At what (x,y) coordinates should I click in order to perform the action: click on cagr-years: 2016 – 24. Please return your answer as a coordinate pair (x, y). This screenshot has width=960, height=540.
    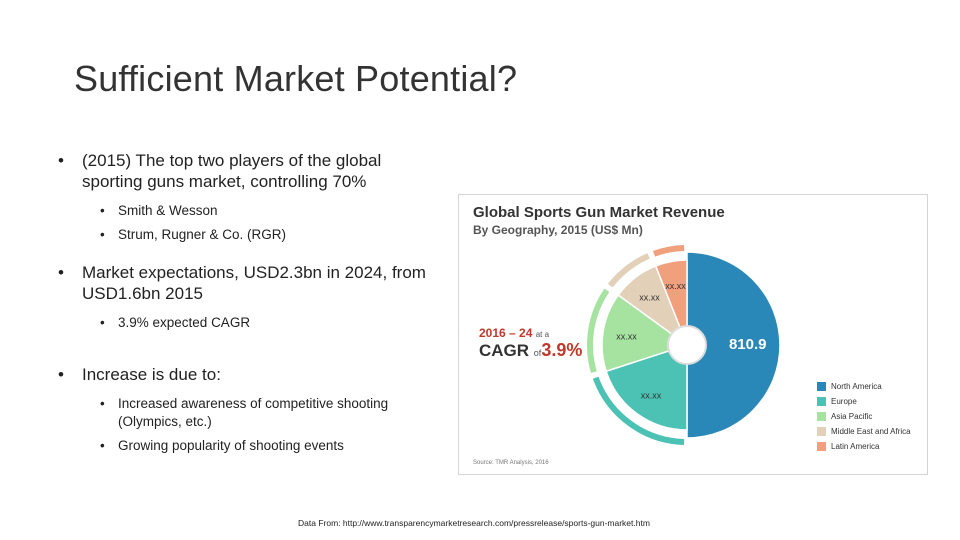
    Looking at the image, I should click on (506, 333).